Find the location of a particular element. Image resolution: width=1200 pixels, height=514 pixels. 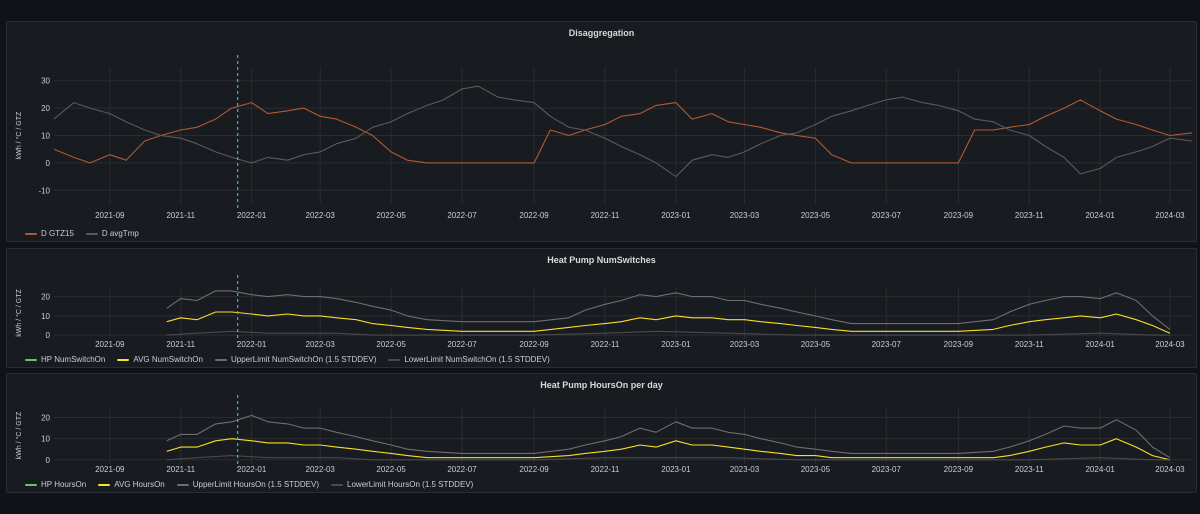

legend-label: HP NumSwitchOn is located at coordinates (73, 359).